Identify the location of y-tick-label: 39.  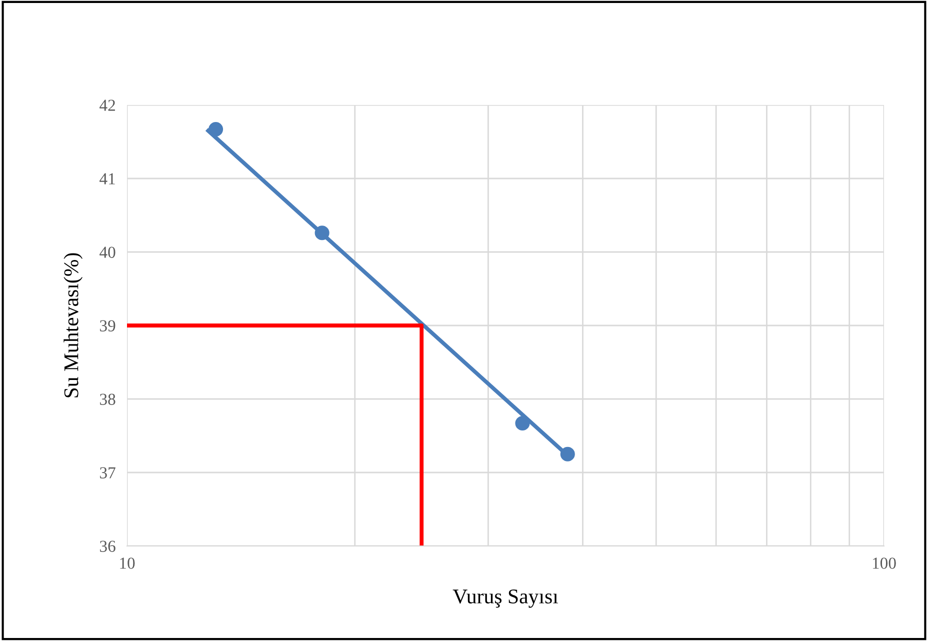
(108, 326).